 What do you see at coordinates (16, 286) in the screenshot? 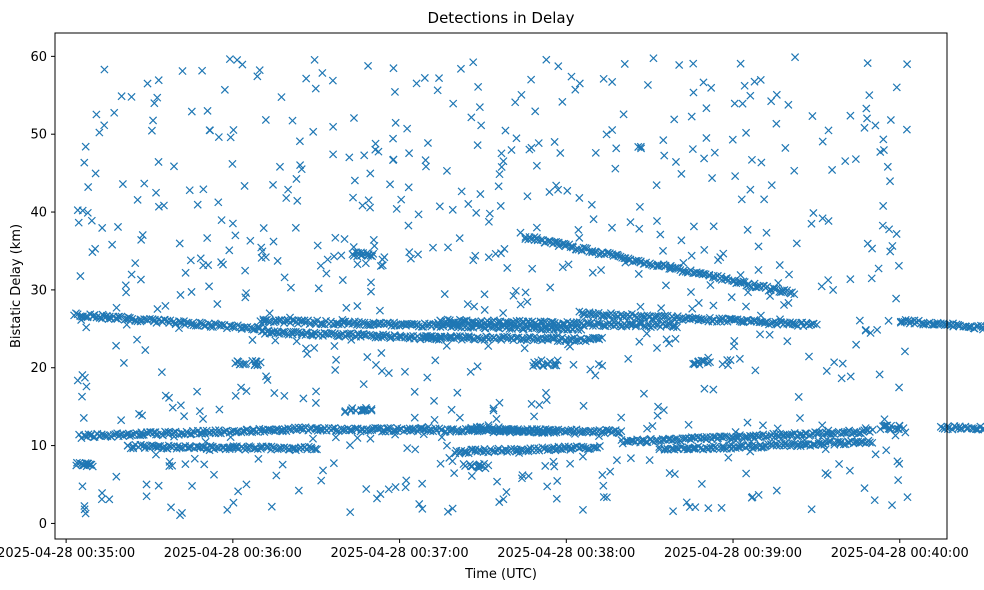
I see `y-axis-title: Bistatic Delay (km)` at bounding box center [16, 286].